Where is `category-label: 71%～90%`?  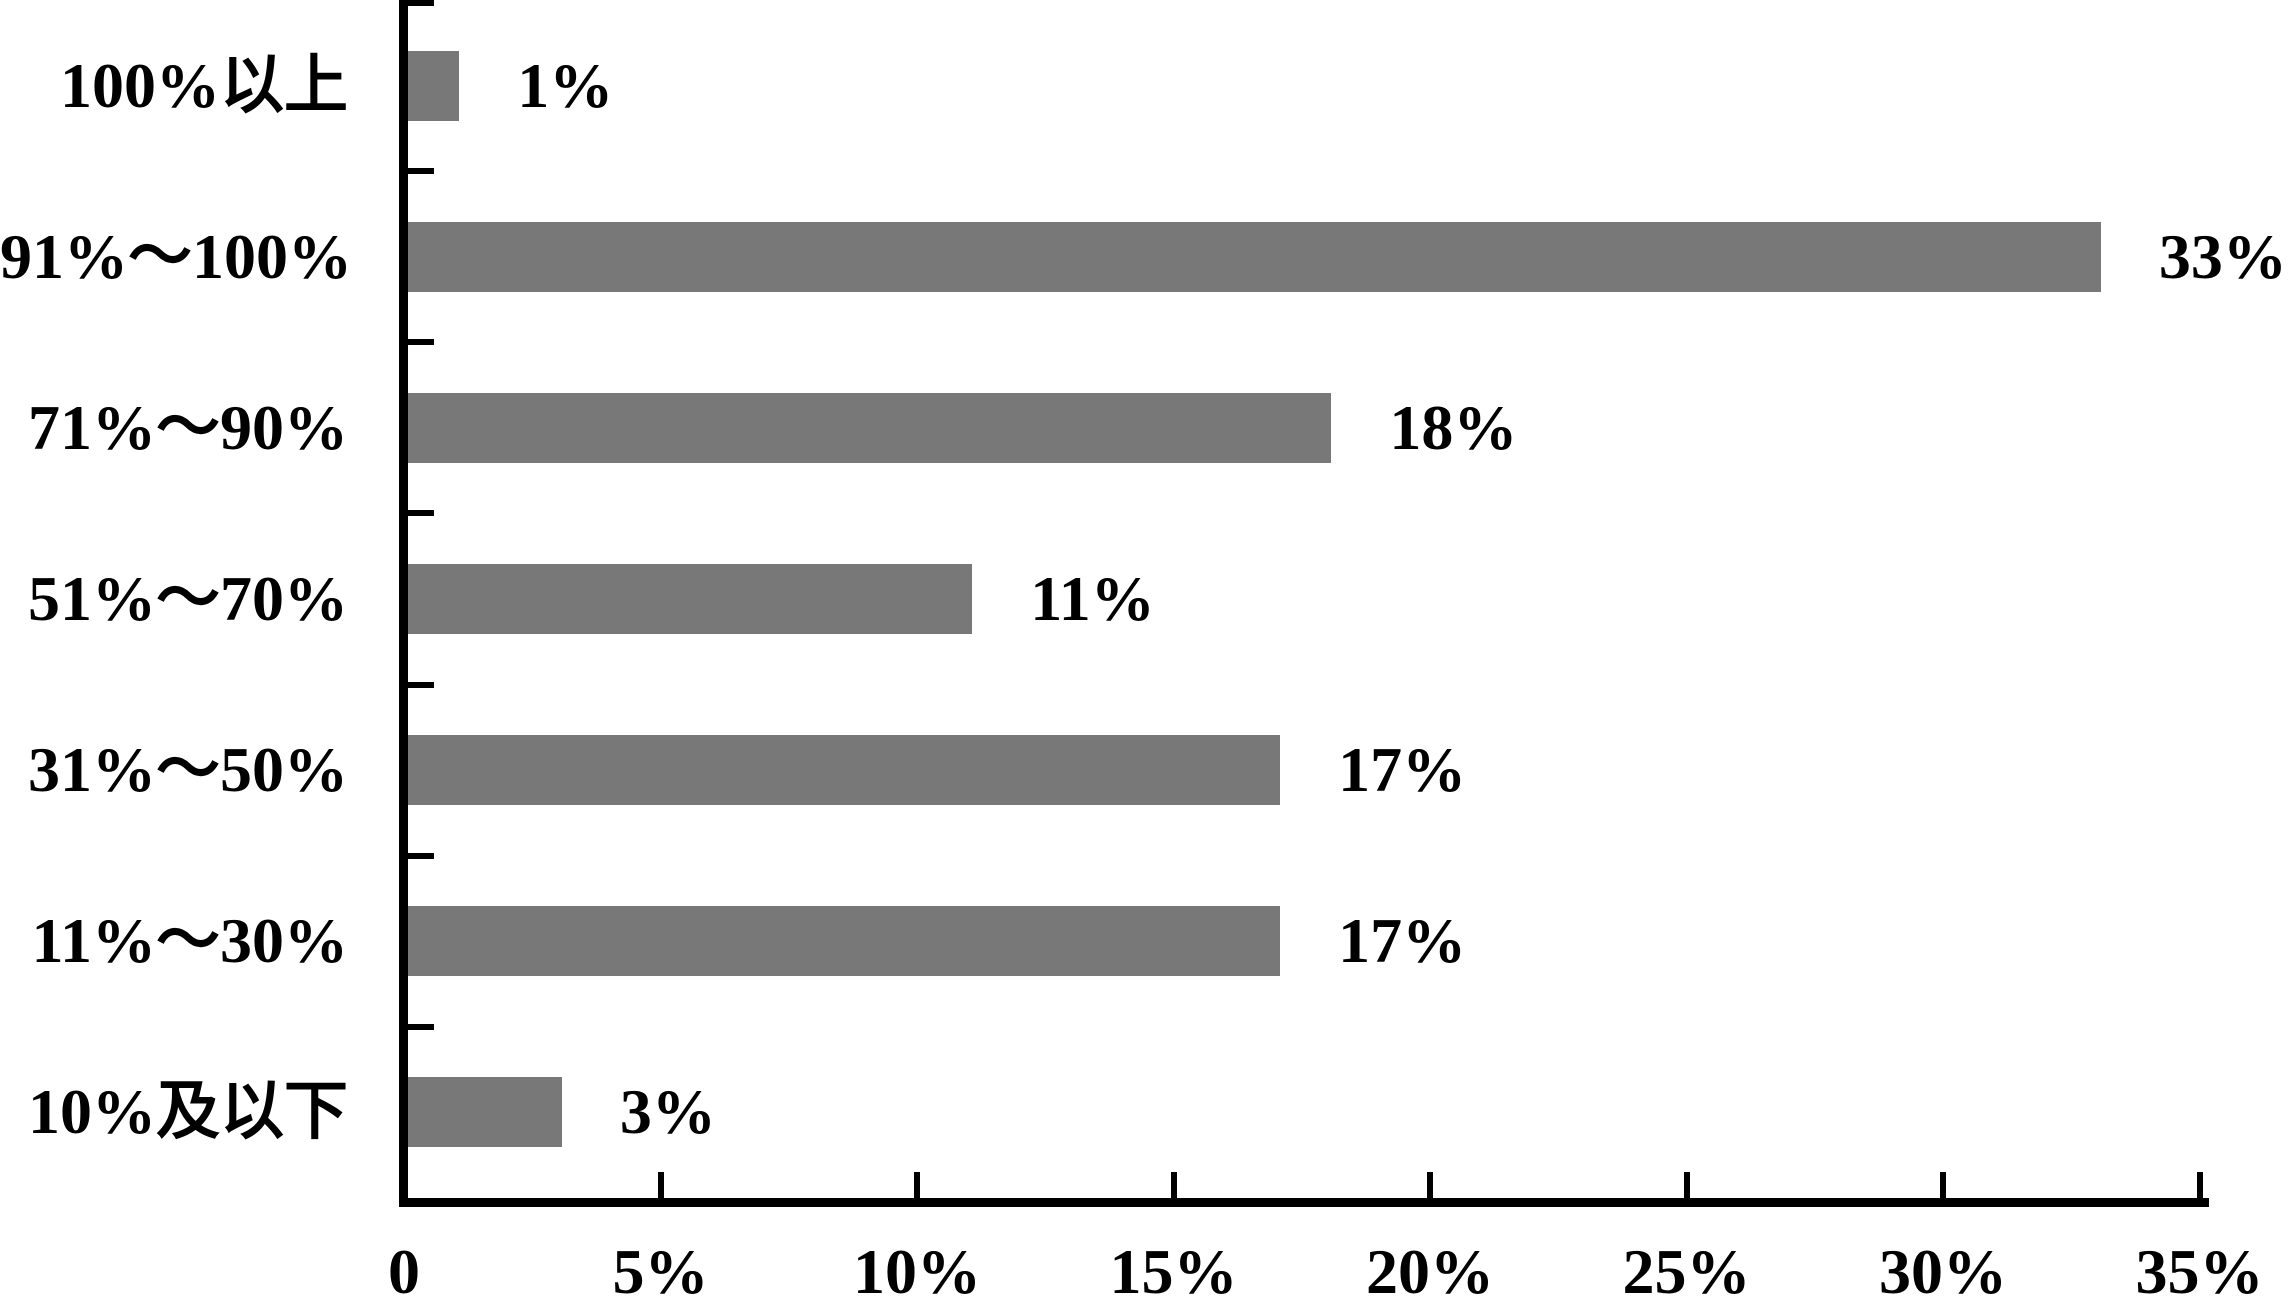
category-label: 71%～90% is located at coordinates (188, 427).